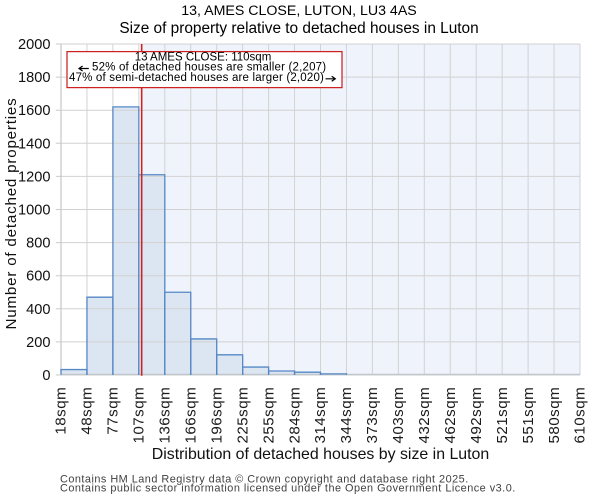 The width and height of the screenshot is (600, 500). Describe the element at coordinates (268, 415) in the screenshot. I see `svg-text: 255sqm` at that location.